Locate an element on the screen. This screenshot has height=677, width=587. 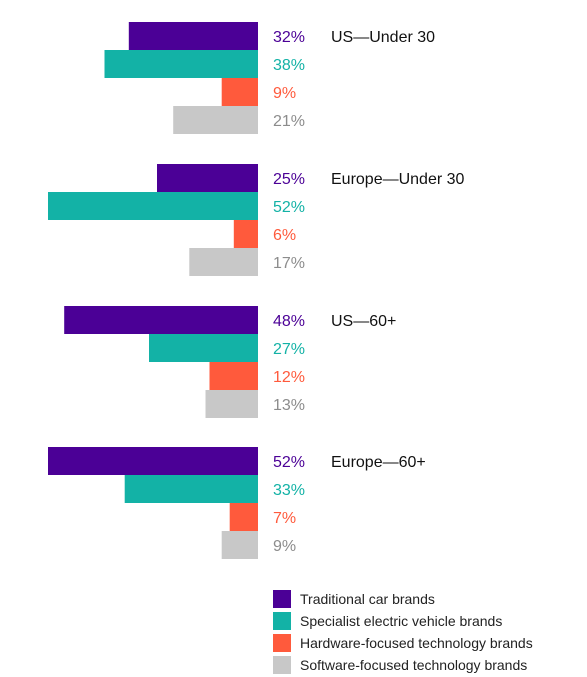
legend-item-software-tech: Software-focused technology brands is located at coordinates (403, 665).